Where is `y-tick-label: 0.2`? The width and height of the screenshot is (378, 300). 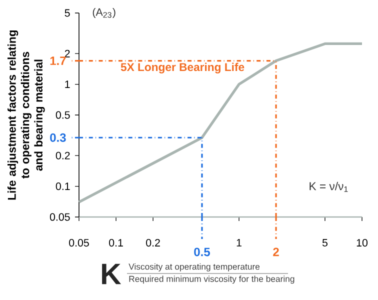
y-tick-label: 0.2 is located at coordinates (63, 156).